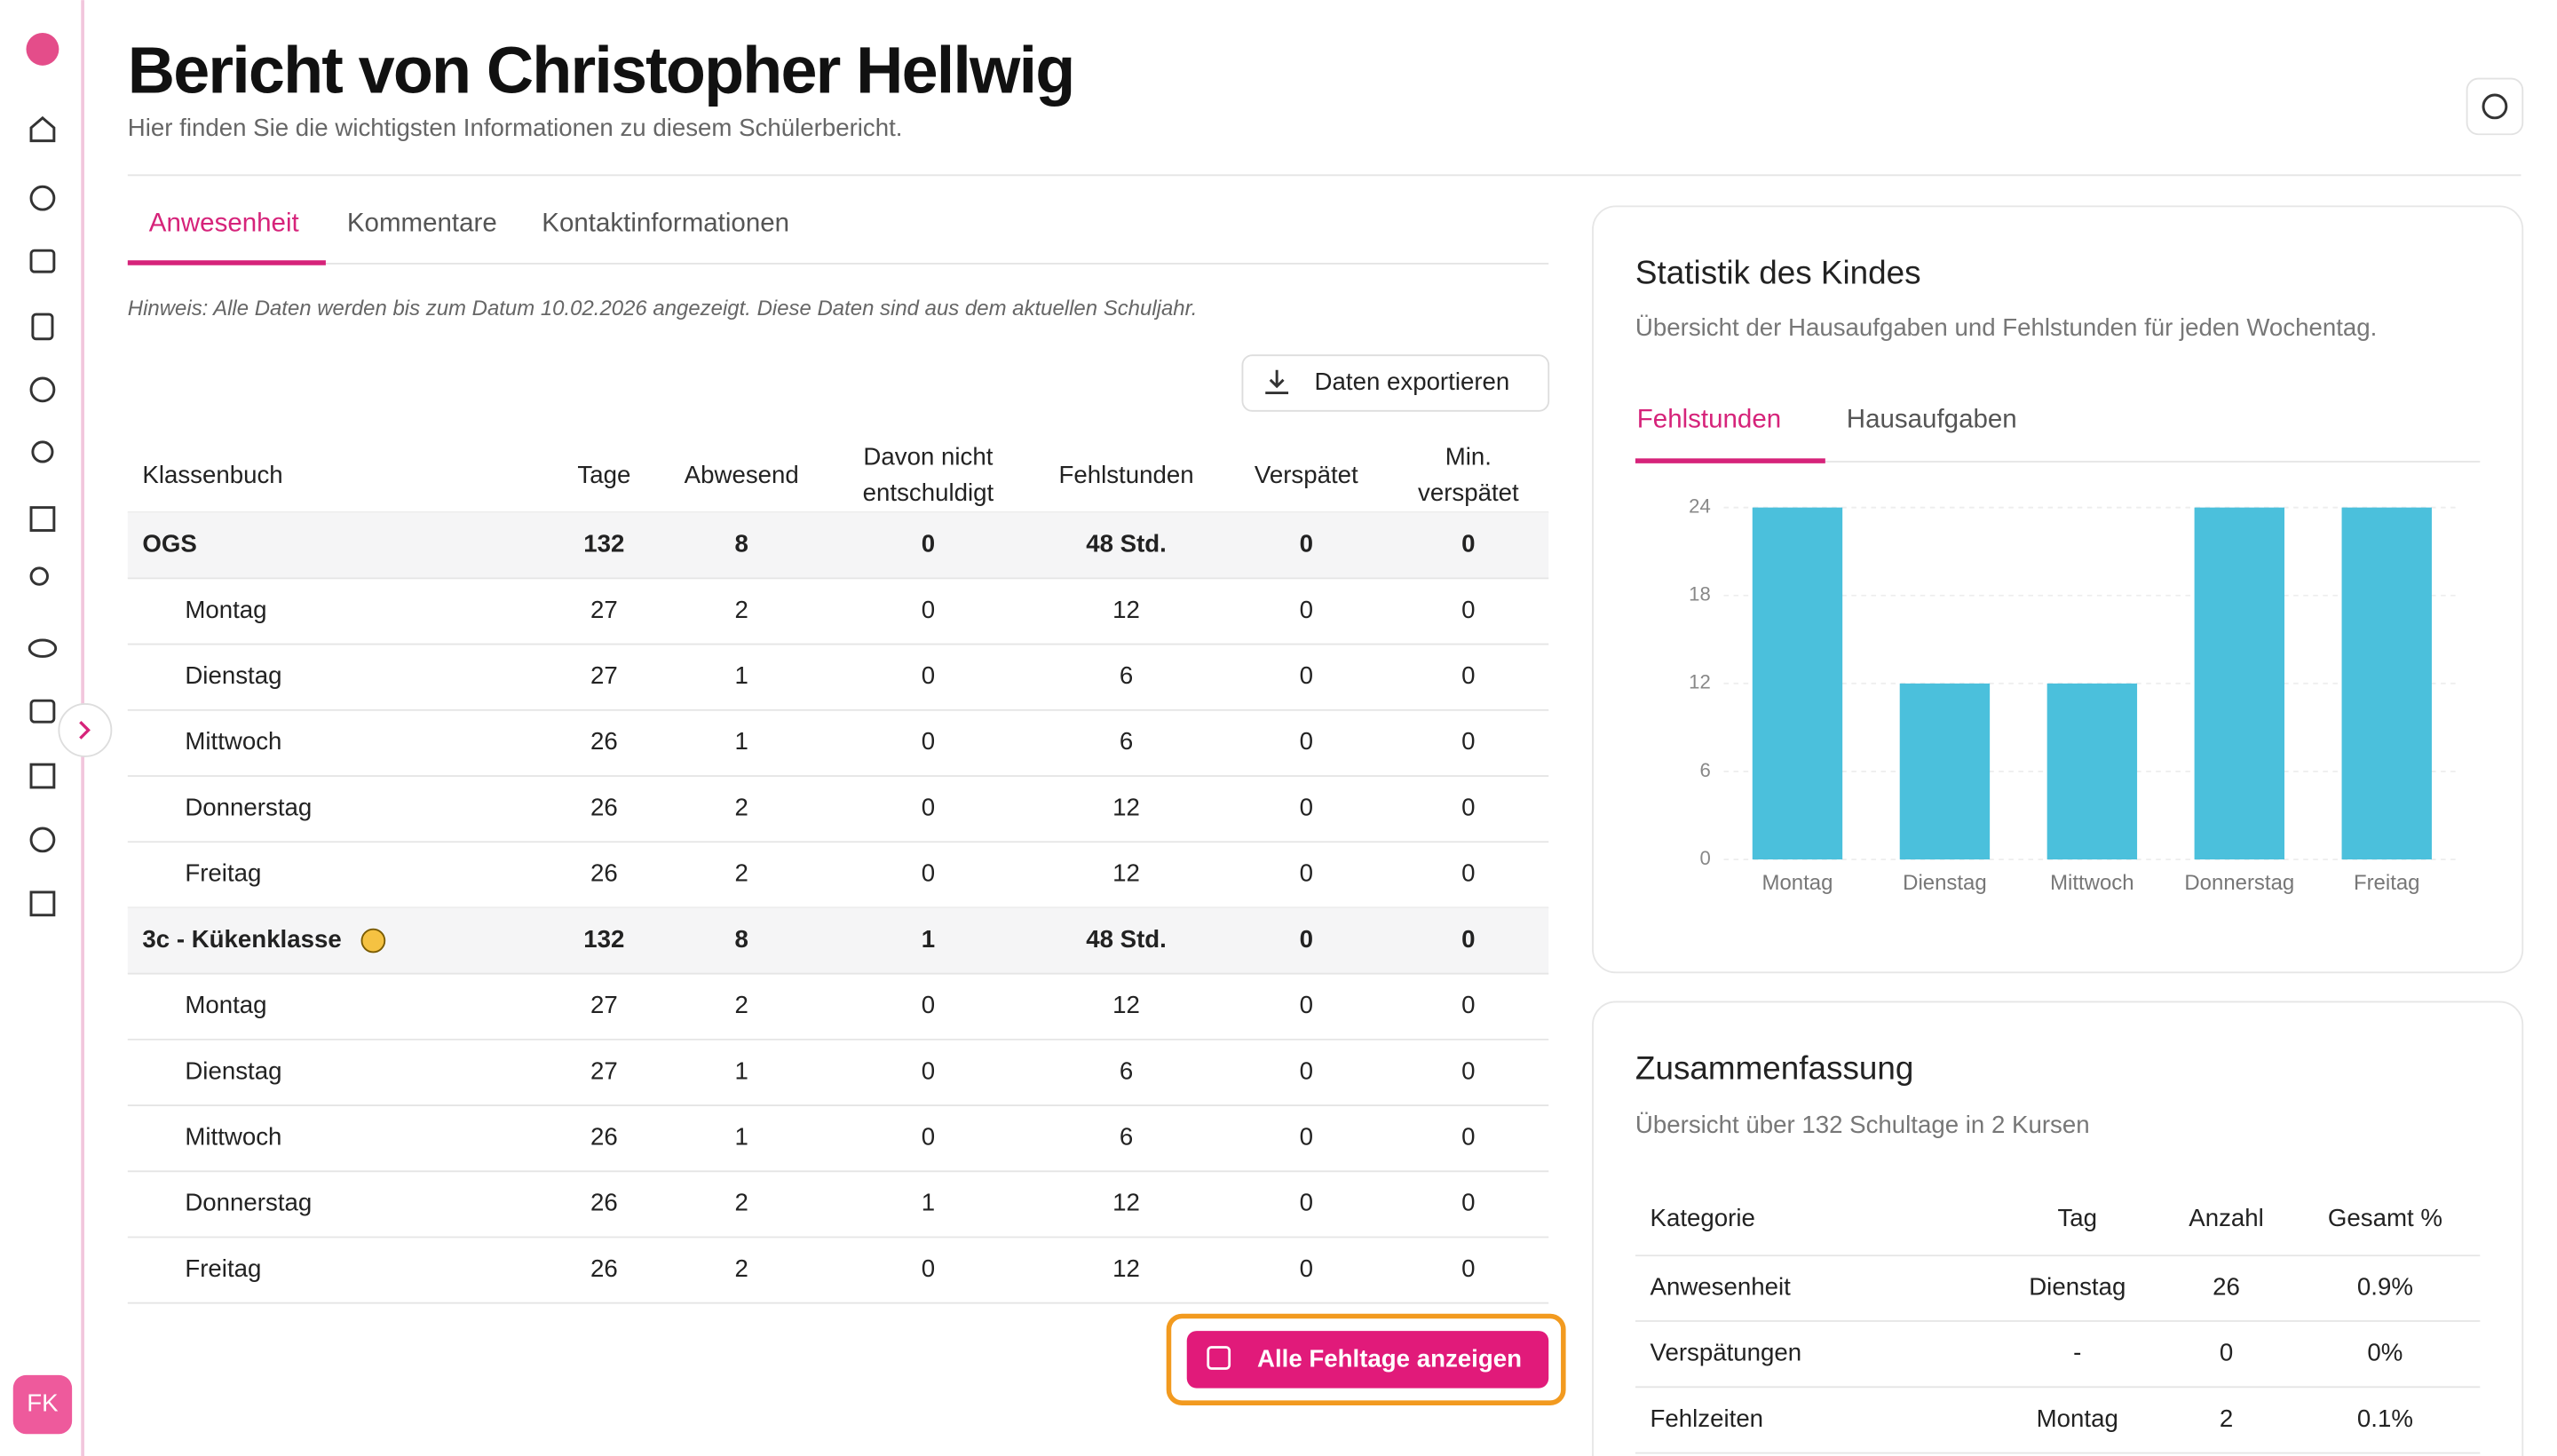  I want to click on summary-cell: 2, so click(2226, 1418).